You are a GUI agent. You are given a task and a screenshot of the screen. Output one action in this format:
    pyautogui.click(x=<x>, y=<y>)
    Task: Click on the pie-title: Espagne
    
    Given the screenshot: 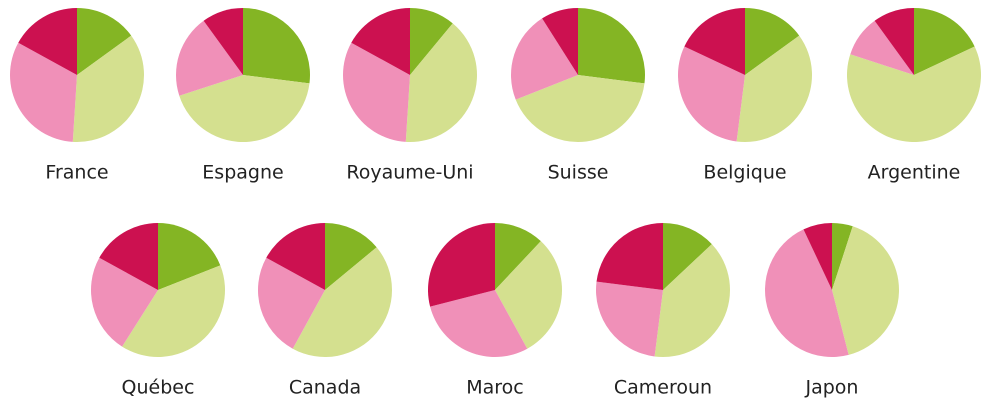 What is the action you would take?
    pyautogui.click(x=242, y=173)
    